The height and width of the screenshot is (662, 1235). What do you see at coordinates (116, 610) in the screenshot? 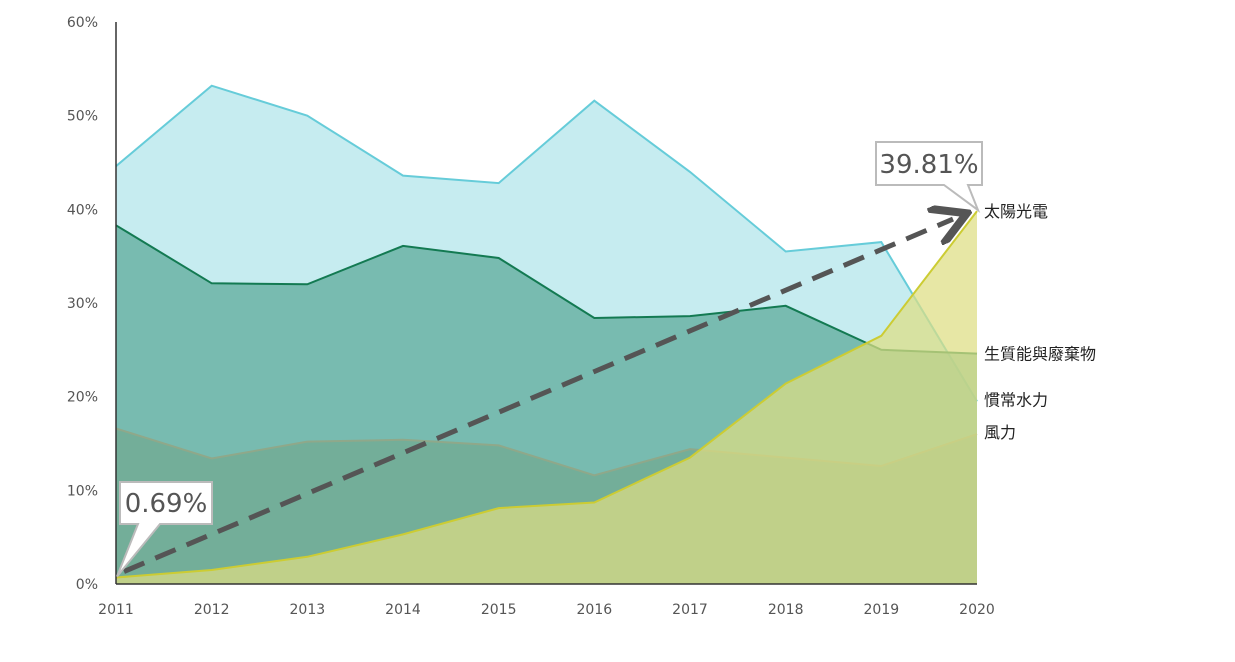
I see `x-tick-label: 2011` at bounding box center [116, 610].